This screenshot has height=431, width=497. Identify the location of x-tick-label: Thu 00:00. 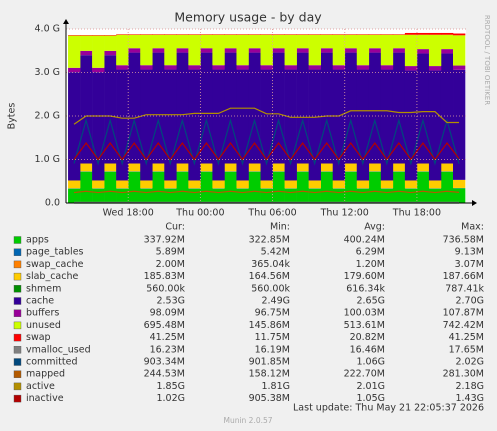
(199, 213).